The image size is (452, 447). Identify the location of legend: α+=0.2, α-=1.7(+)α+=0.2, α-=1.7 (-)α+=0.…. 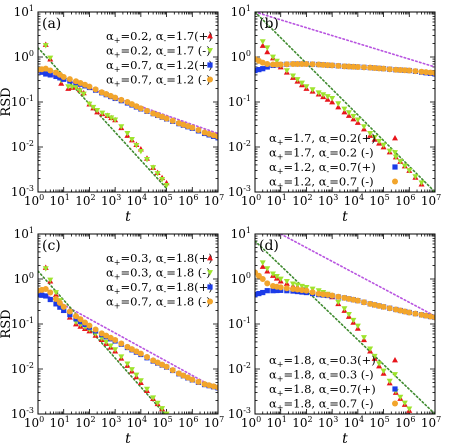
(159, 59).